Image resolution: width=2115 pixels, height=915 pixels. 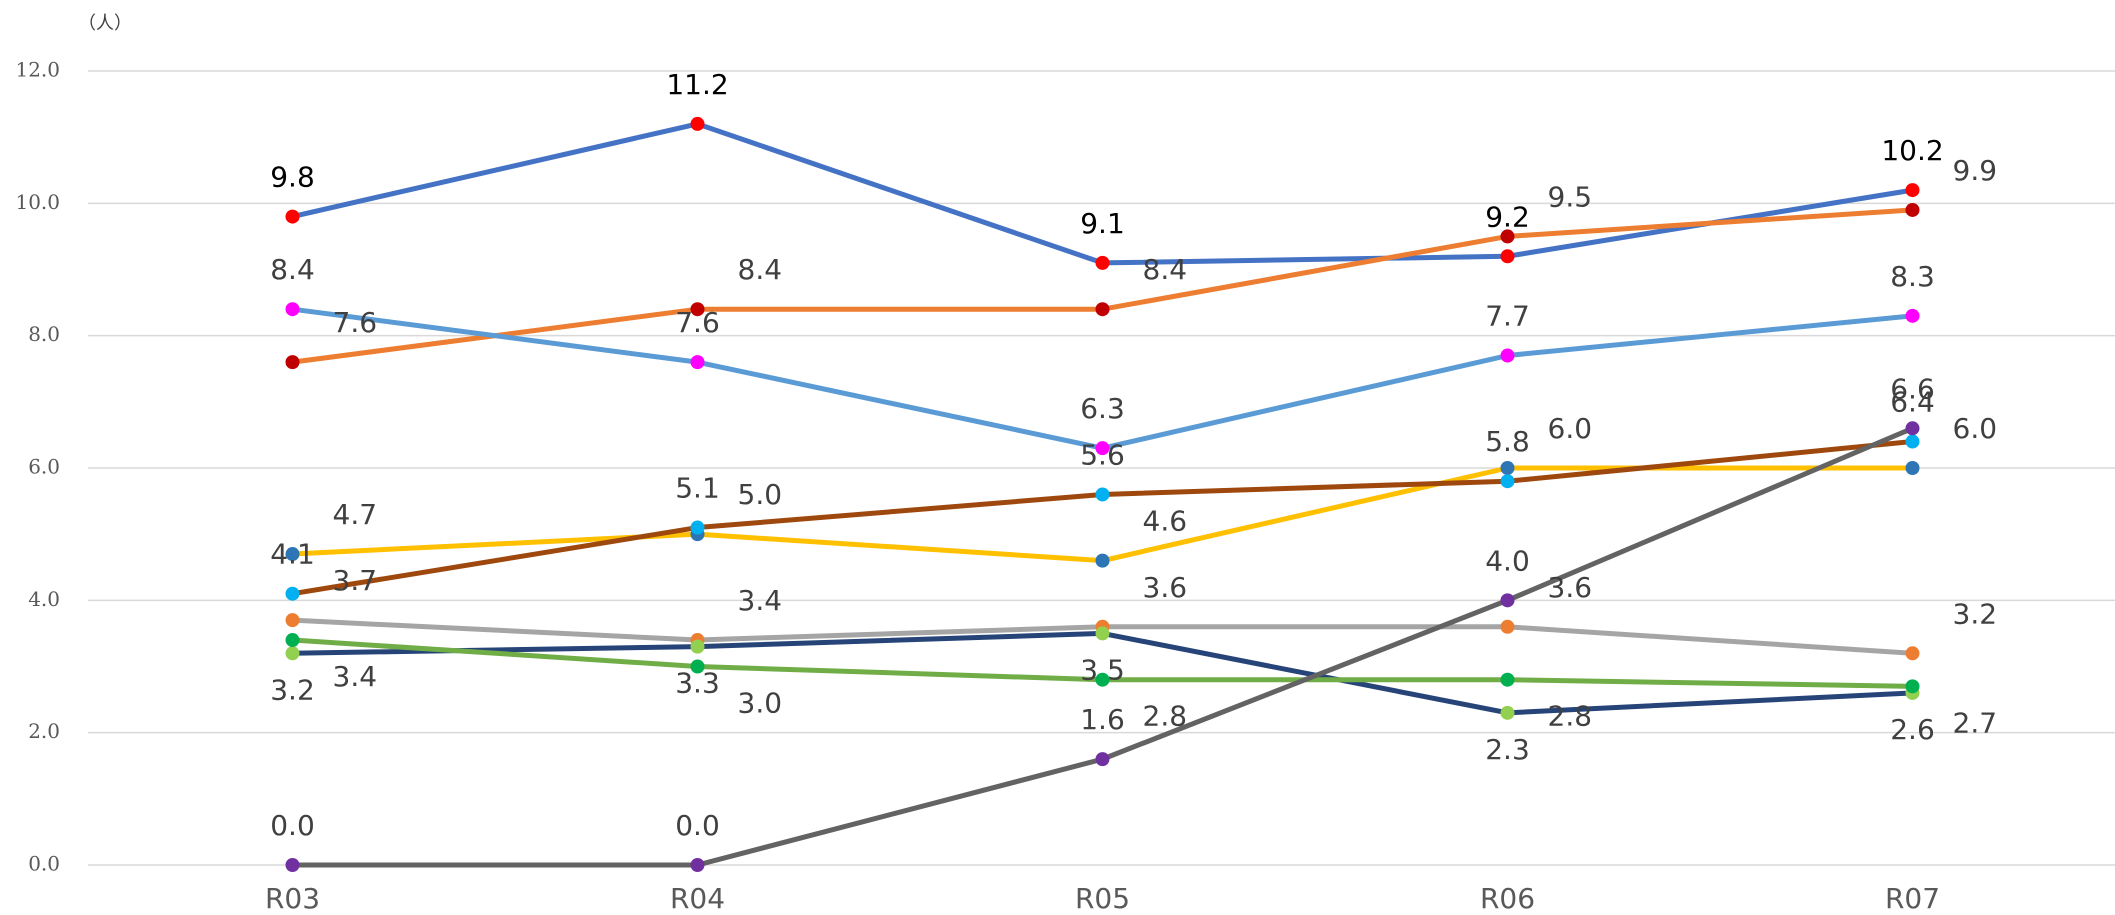 I want to click on y-tick-label: 12.0, so click(x=37, y=70).